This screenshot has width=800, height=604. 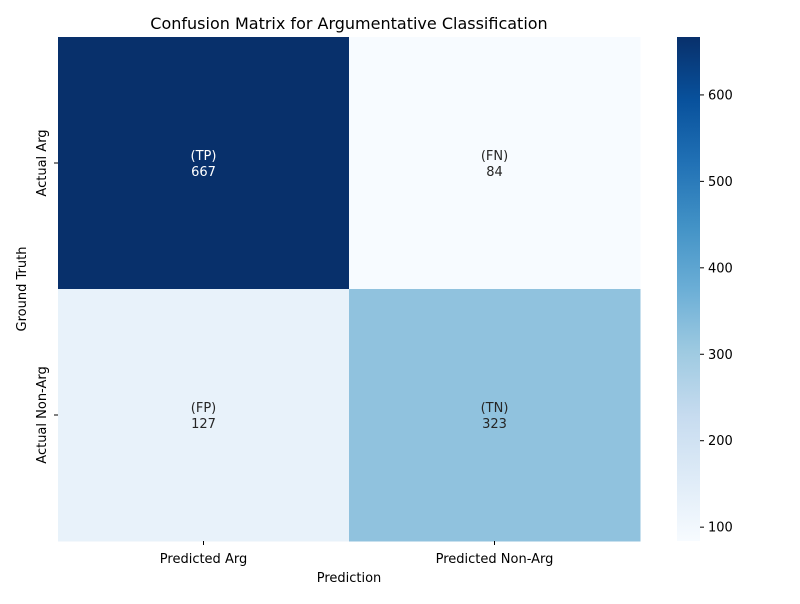 I want to click on x-axis-label: Prediction, so click(x=349, y=578).